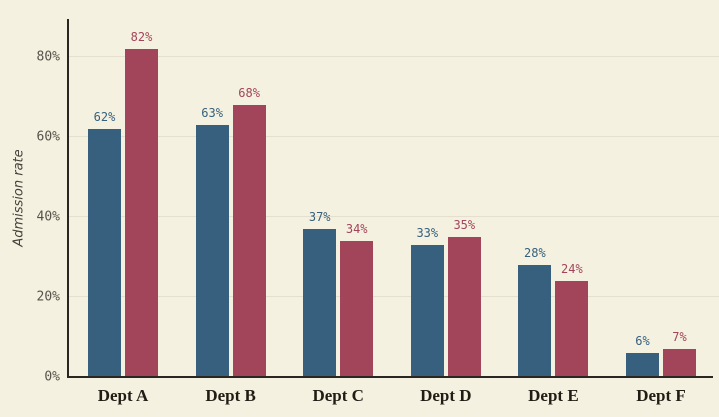  What do you see at coordinates (572, 269) in the screenshot?
I see `bar-value-label: 24%` at bounding box center [572, 269].